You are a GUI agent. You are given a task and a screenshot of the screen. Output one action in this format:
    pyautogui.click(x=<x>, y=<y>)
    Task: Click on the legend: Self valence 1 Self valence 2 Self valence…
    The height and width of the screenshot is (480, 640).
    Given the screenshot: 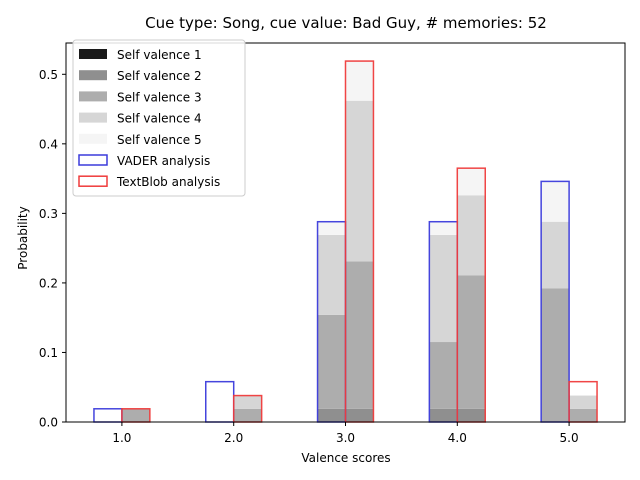 What is the action you would take?
    pyautogui.click(x=159, y=118)
    